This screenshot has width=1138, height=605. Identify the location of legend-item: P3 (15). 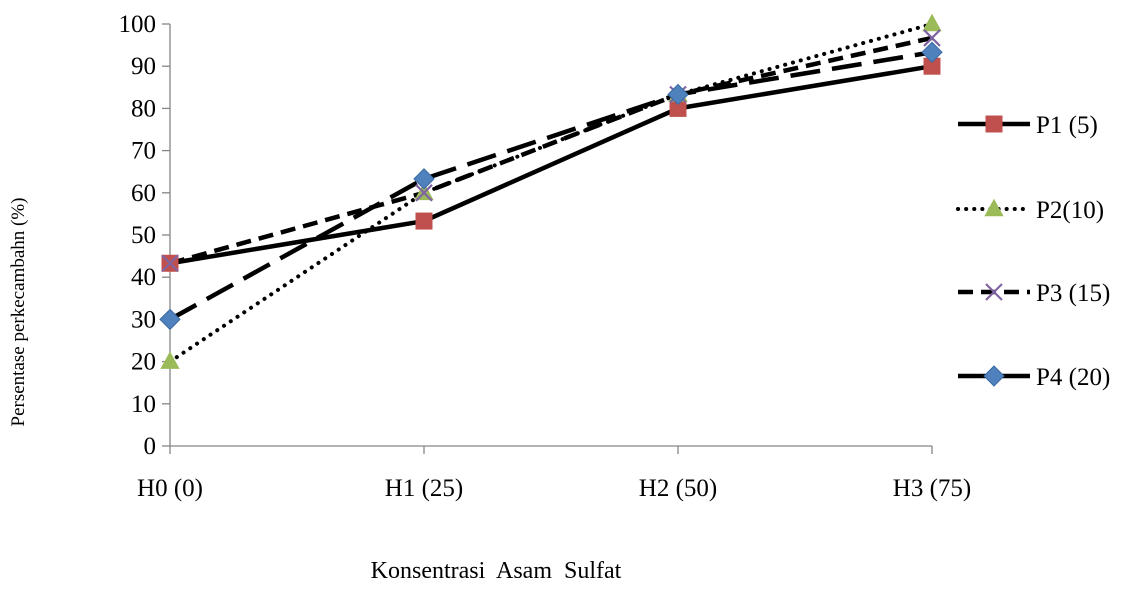
(1034, 293).